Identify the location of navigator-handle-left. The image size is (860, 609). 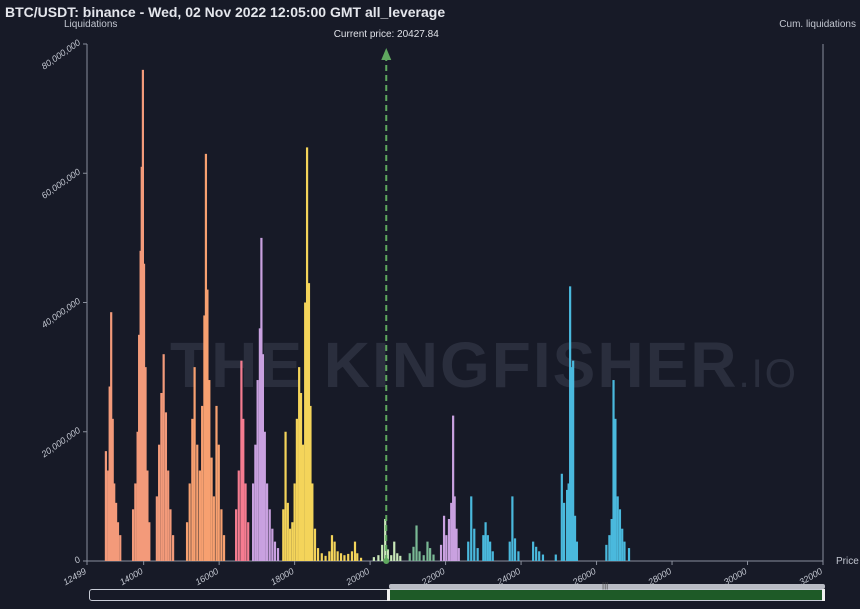
(388, 595).